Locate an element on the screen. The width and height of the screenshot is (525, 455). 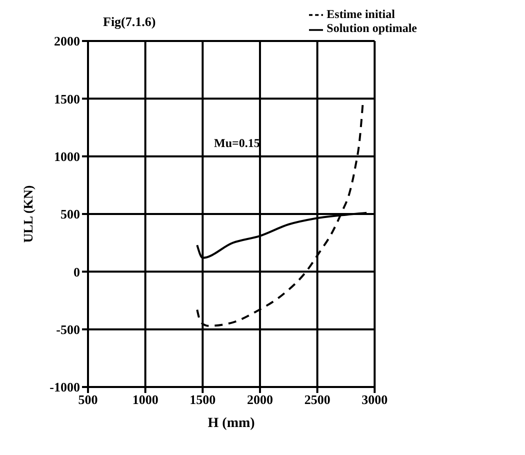
x-tick-label: 500 is located at coordinates (88, 400).